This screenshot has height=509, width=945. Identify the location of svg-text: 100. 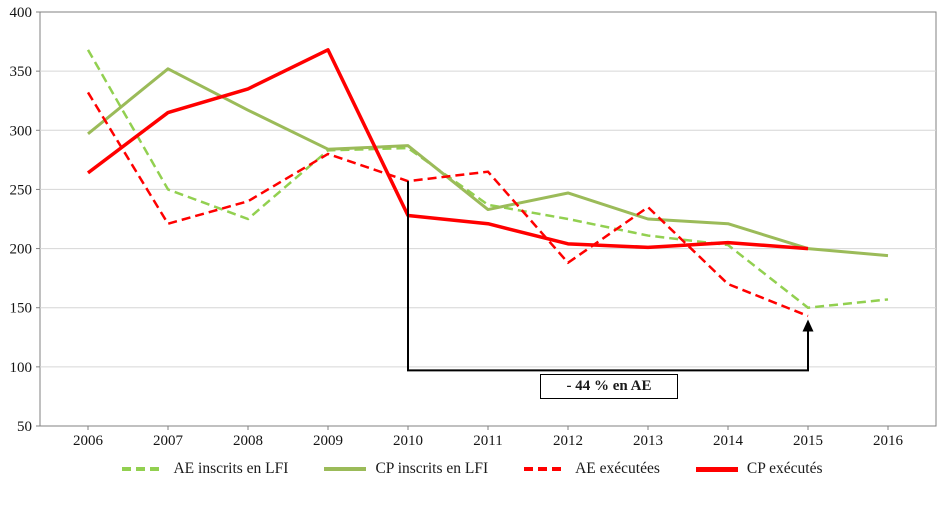
(21, 368).